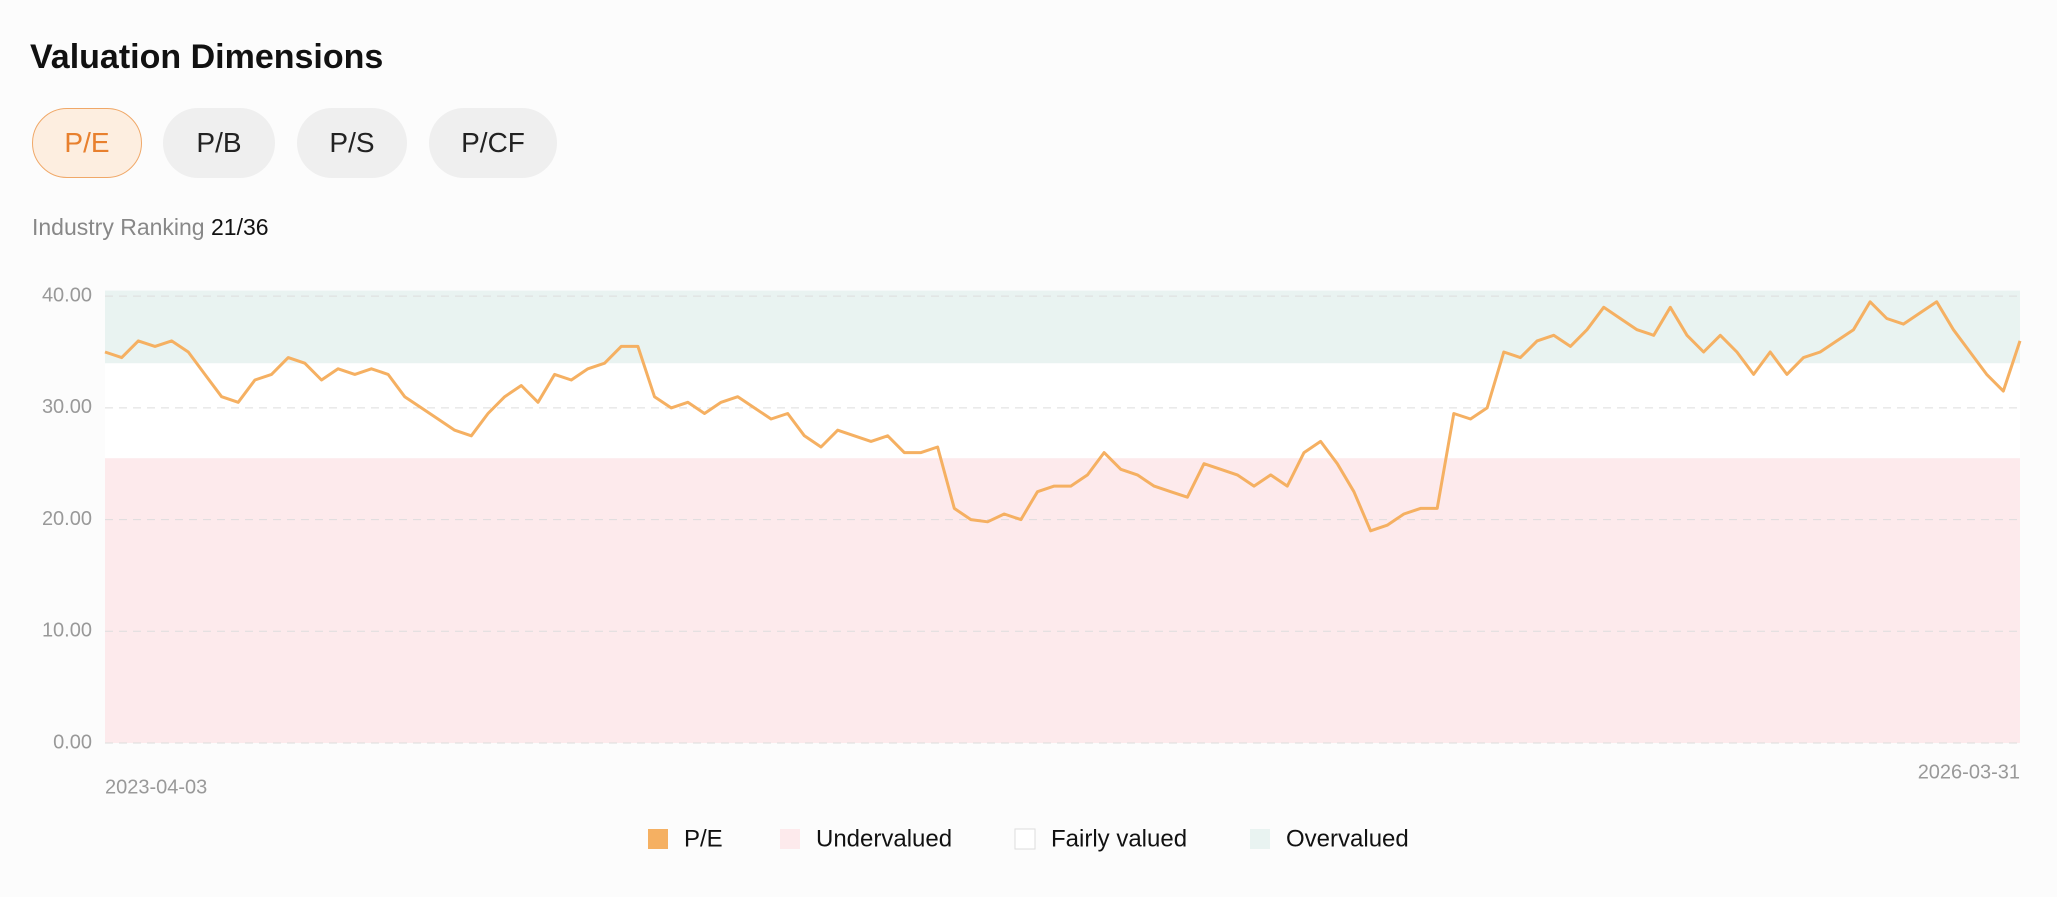  Describe the element at coordinates (352, 143) in the screenshot. I see `tab: P/S` at that location.